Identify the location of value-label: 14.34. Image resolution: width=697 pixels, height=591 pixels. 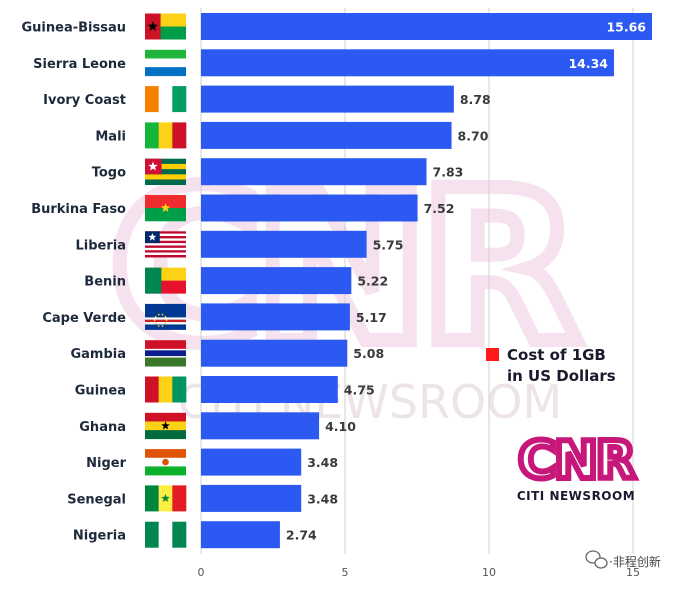
(588, 63).